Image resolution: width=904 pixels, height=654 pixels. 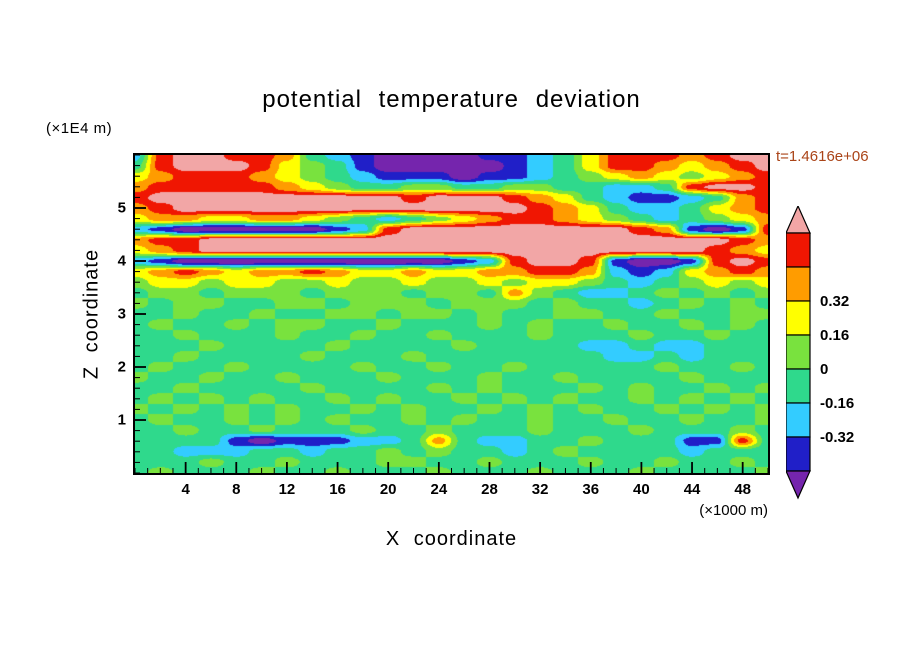 I want to click on colorbar-label: 0.16, so click(x=834, y=335).